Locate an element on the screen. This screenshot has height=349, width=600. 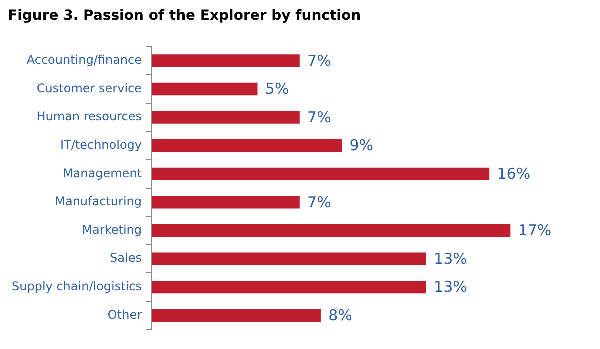
chart-title: Figure 3. Passion of the Explorer by function is located at coordinates (185, 16).